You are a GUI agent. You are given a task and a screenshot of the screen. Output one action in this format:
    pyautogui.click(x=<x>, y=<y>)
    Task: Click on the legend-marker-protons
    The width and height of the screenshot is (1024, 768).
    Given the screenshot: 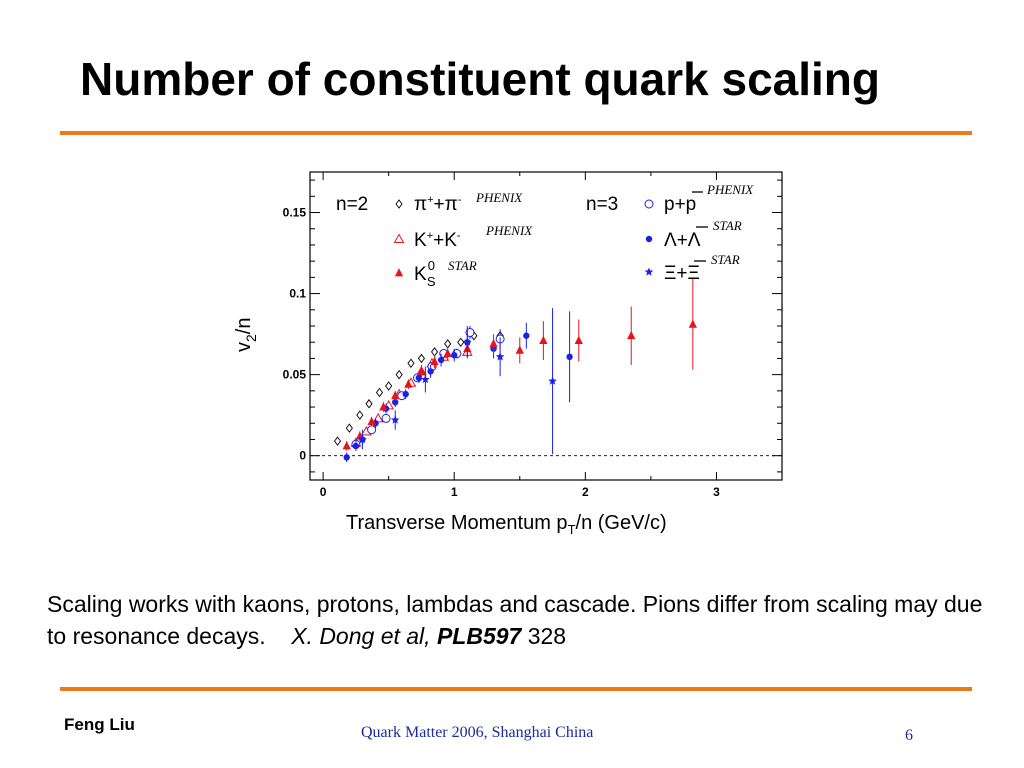 What is the action you would take?
    pyautogui.click(x=649, y=204)
    